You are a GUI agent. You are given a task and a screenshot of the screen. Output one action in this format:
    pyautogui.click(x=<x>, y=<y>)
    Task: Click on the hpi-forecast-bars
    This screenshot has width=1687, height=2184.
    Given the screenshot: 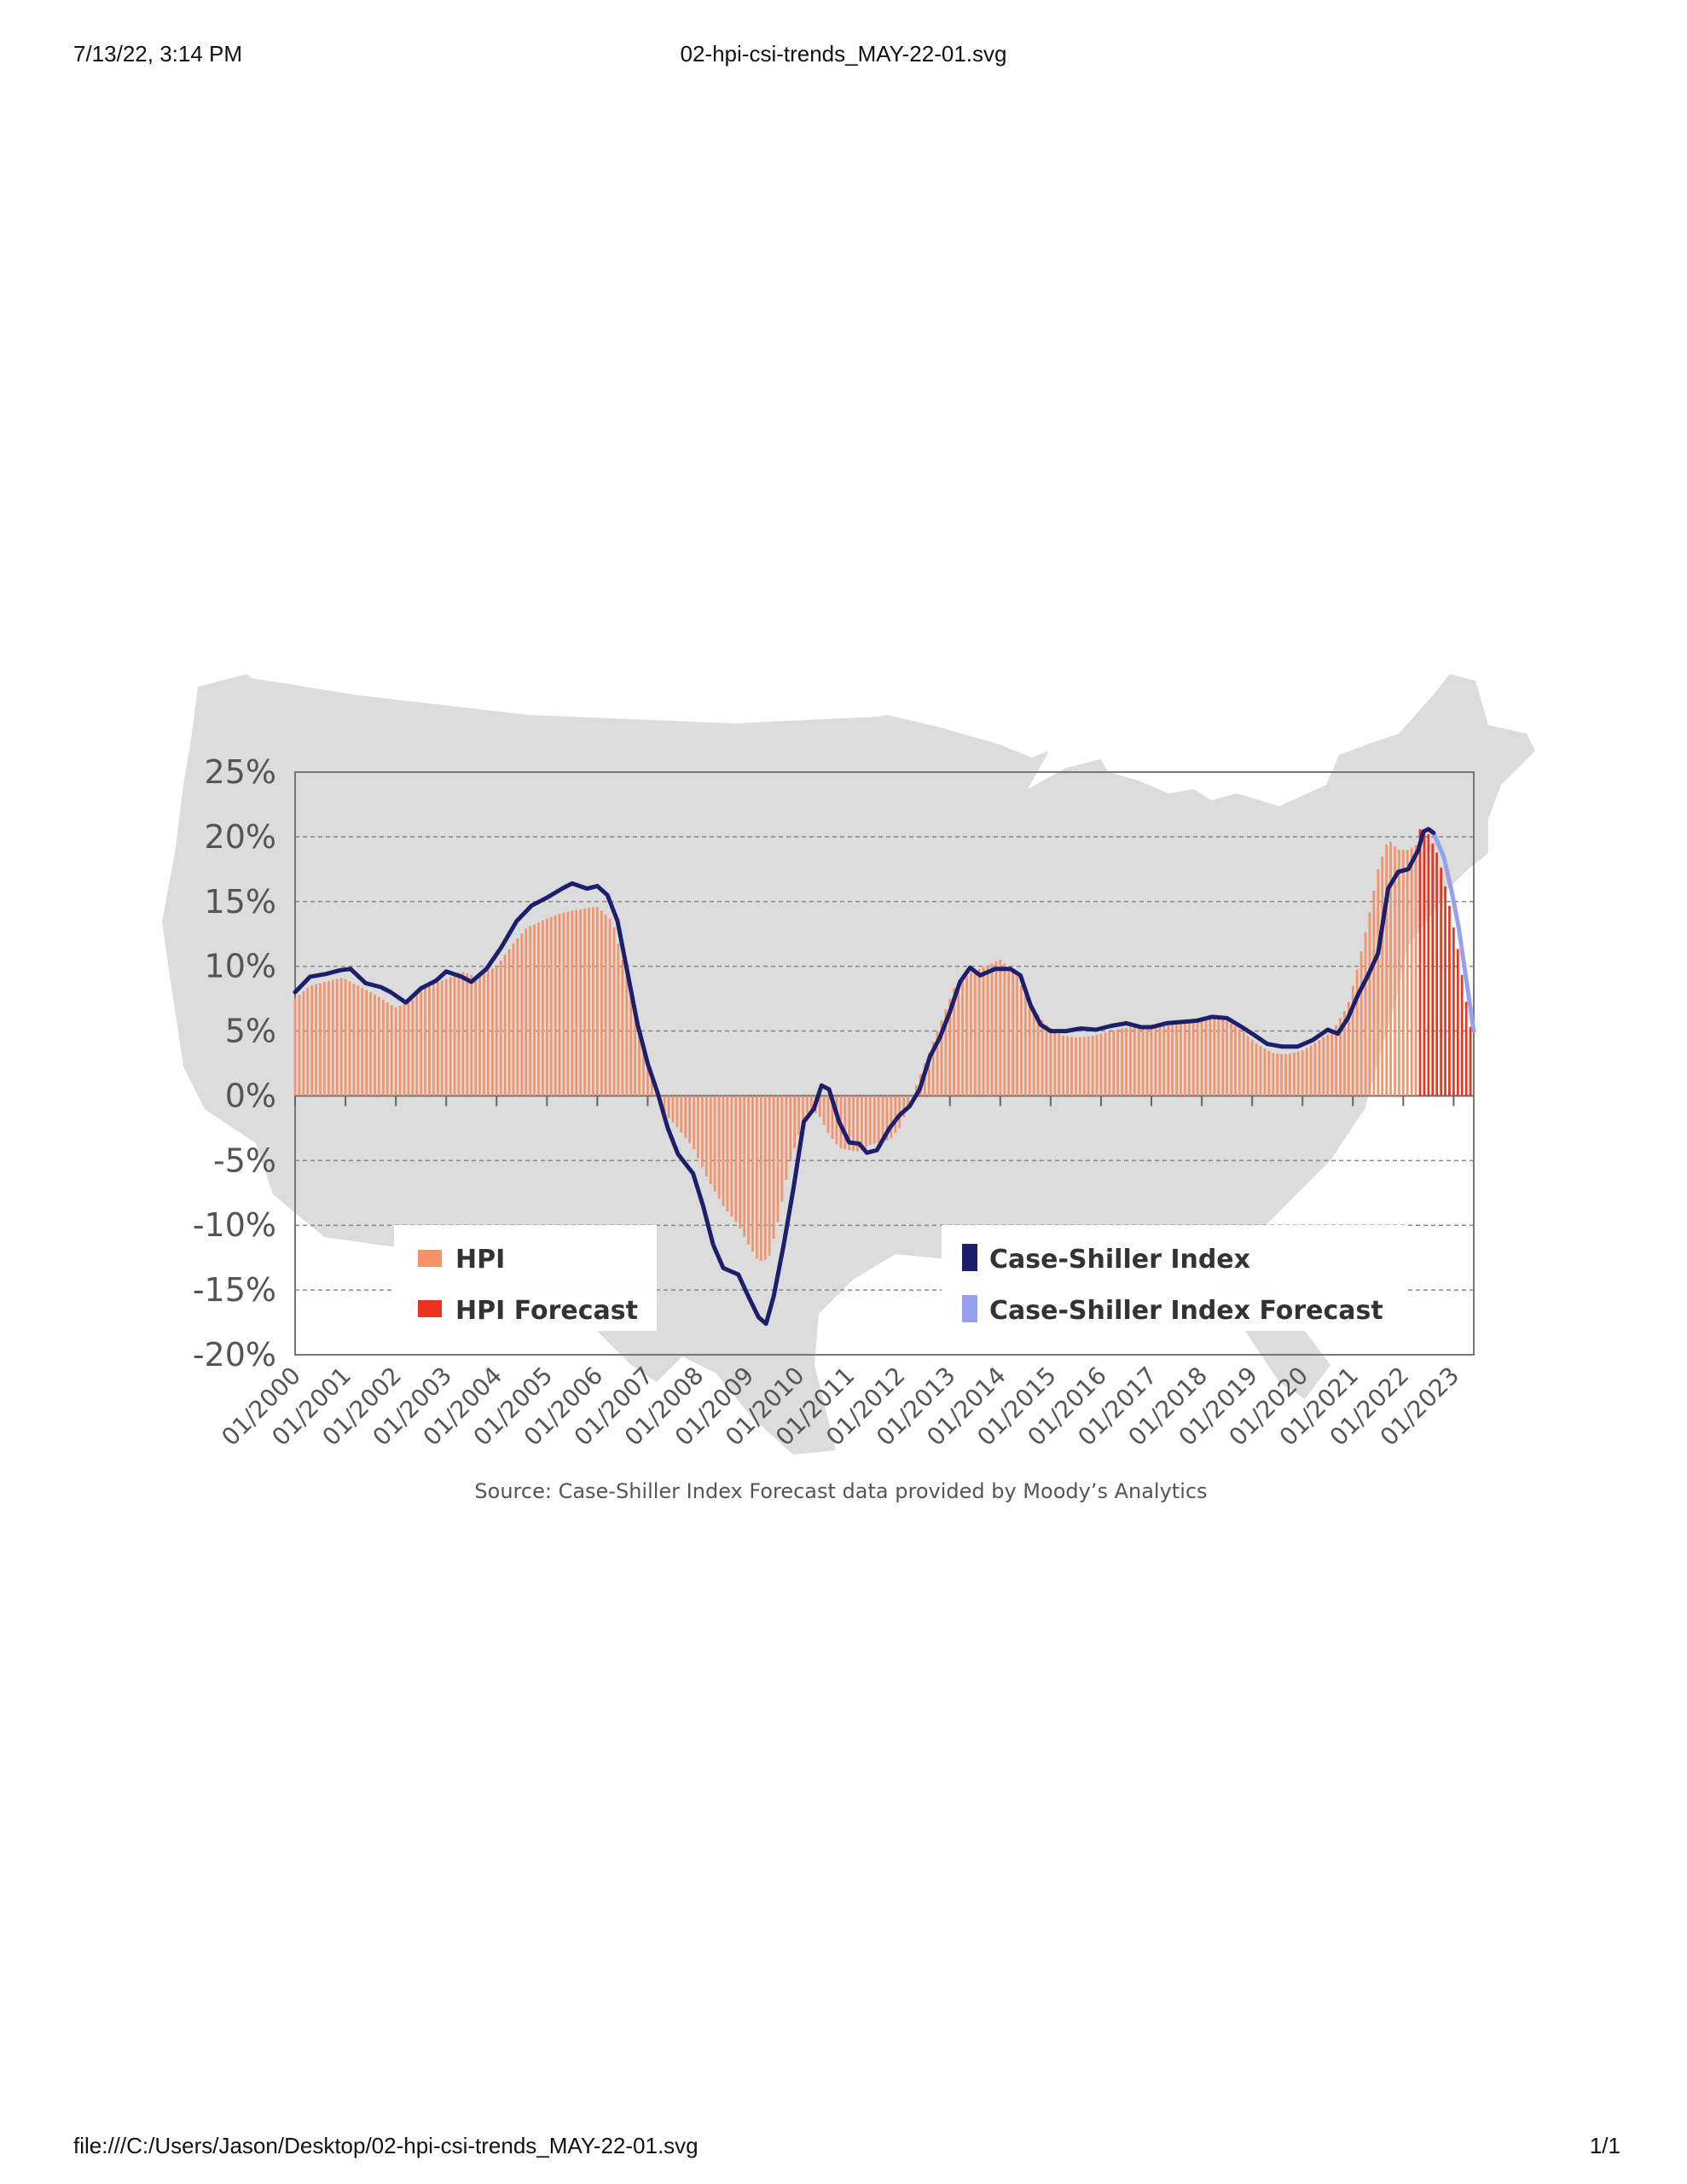 What is the action you would take?
    pyautogui.click(x=1445, y=962)
    